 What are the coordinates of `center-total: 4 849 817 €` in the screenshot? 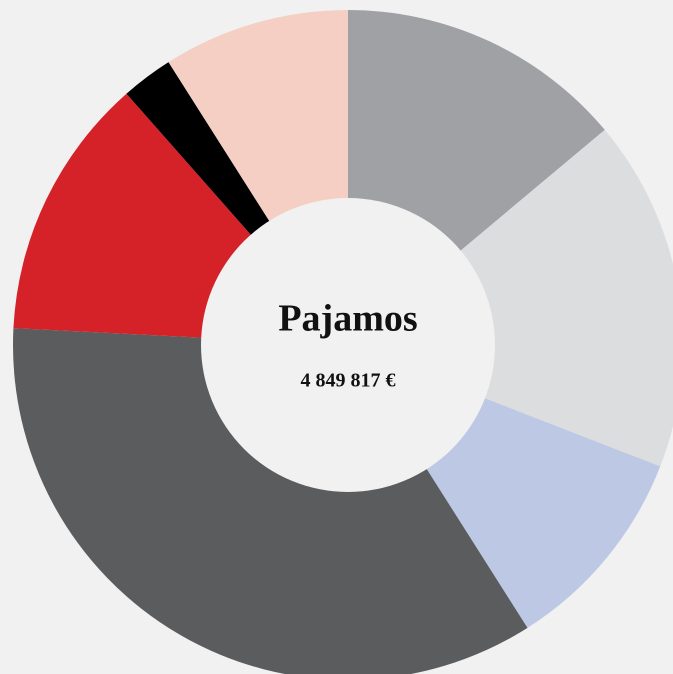 It's located at (348, 381).